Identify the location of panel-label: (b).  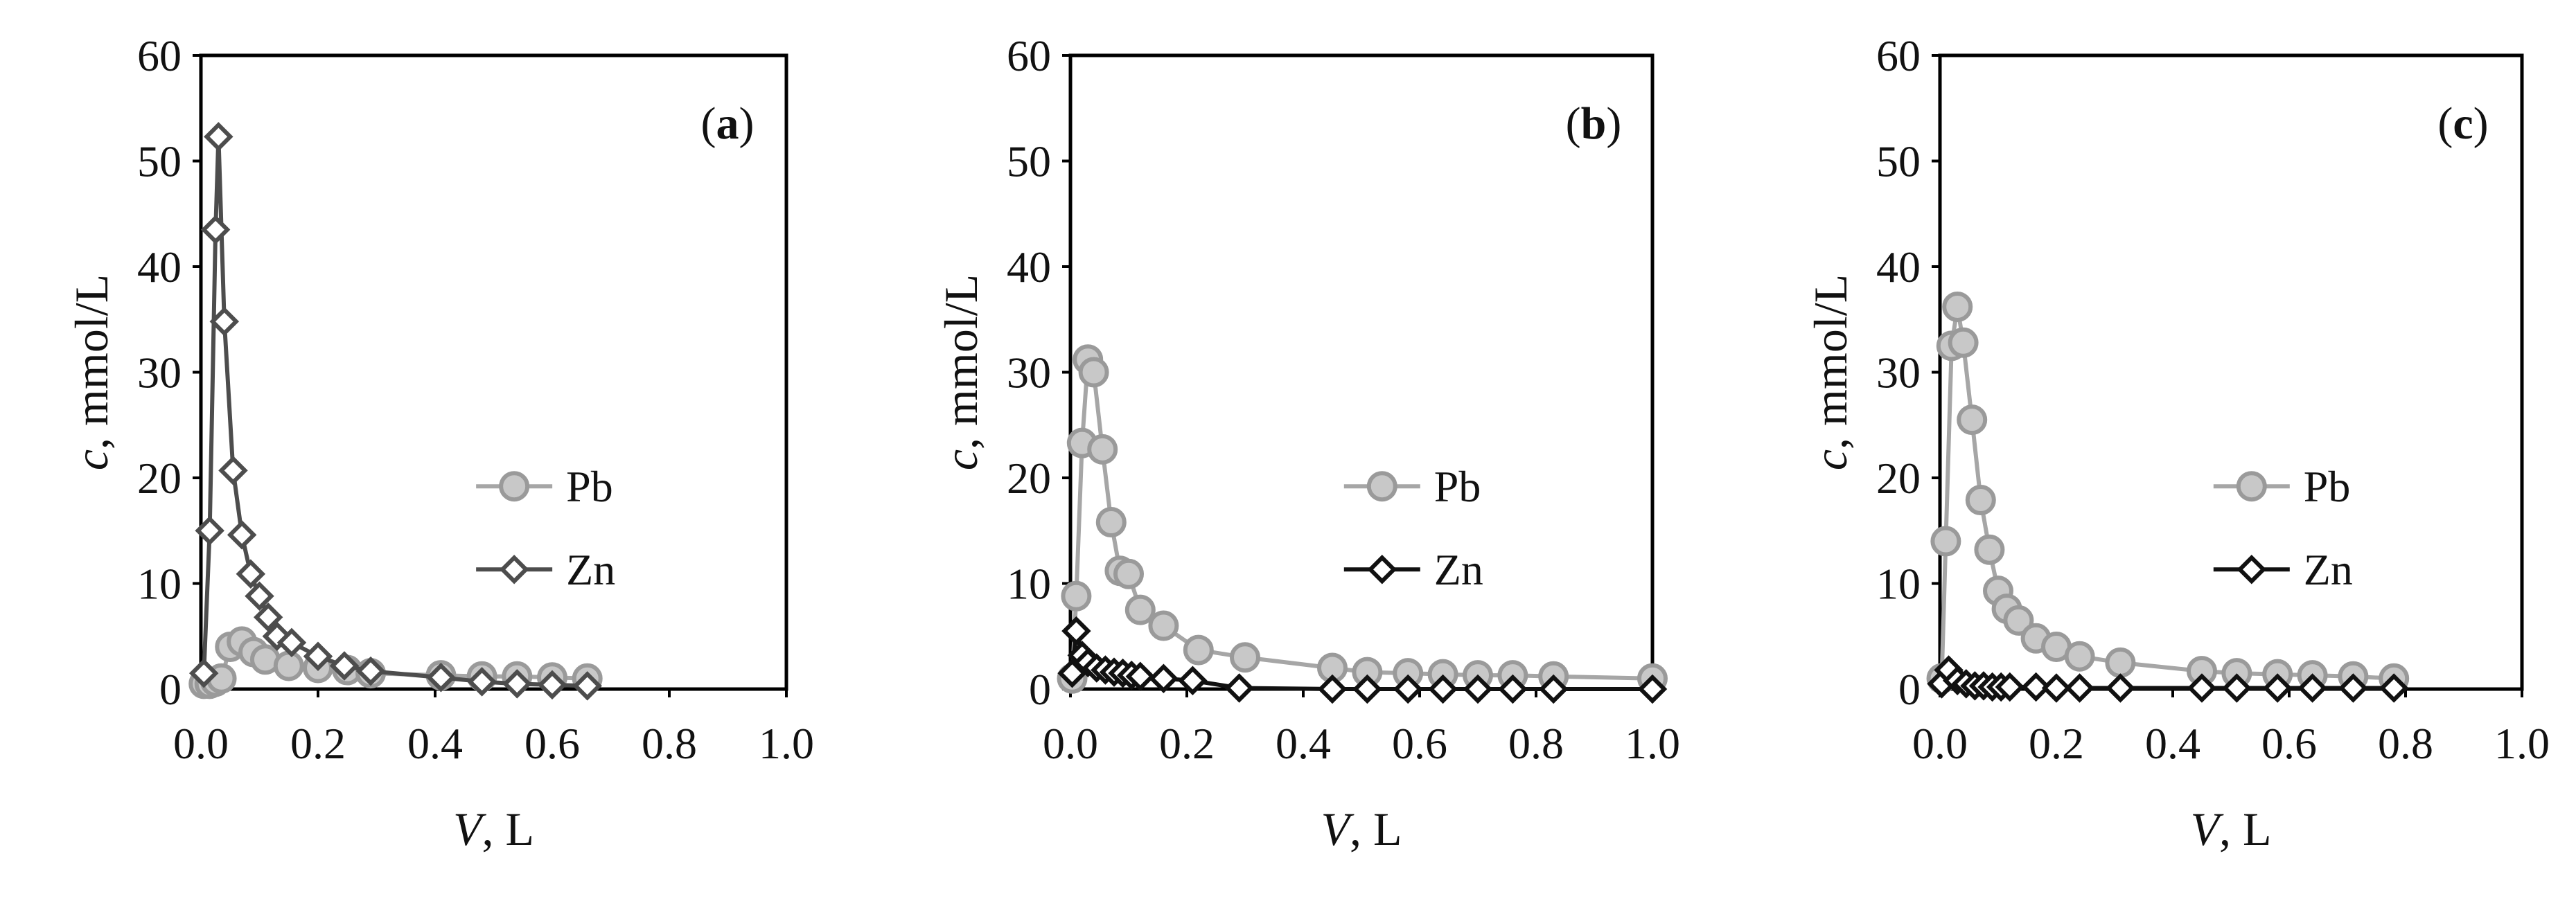
(1594, 124).